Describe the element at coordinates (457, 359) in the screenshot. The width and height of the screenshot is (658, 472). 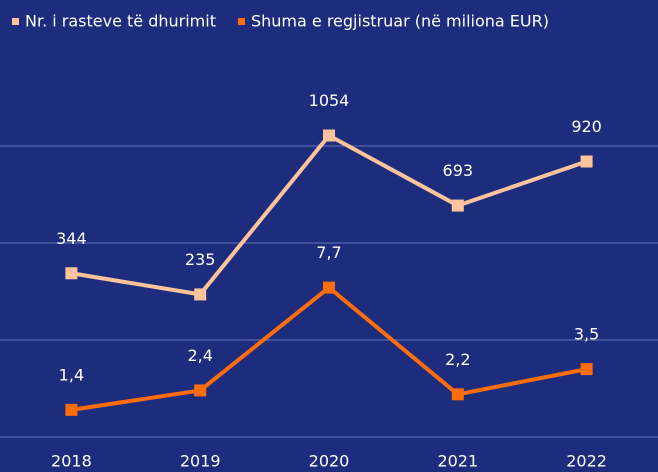
I see `data-label: 2,2` at that location.